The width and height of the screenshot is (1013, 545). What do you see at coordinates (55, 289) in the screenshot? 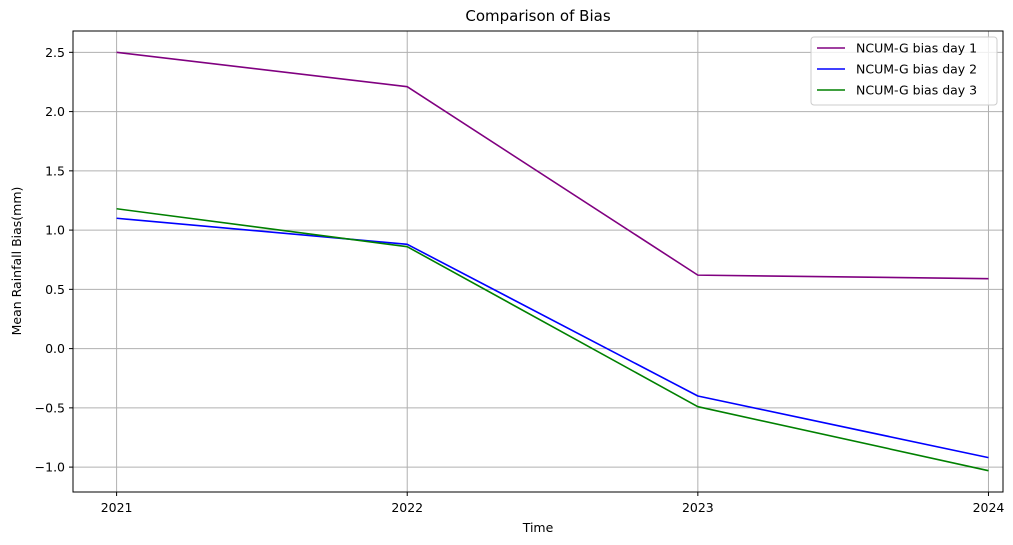
I see `y-tick-label: 0.5` at bounding box center [55, 289].